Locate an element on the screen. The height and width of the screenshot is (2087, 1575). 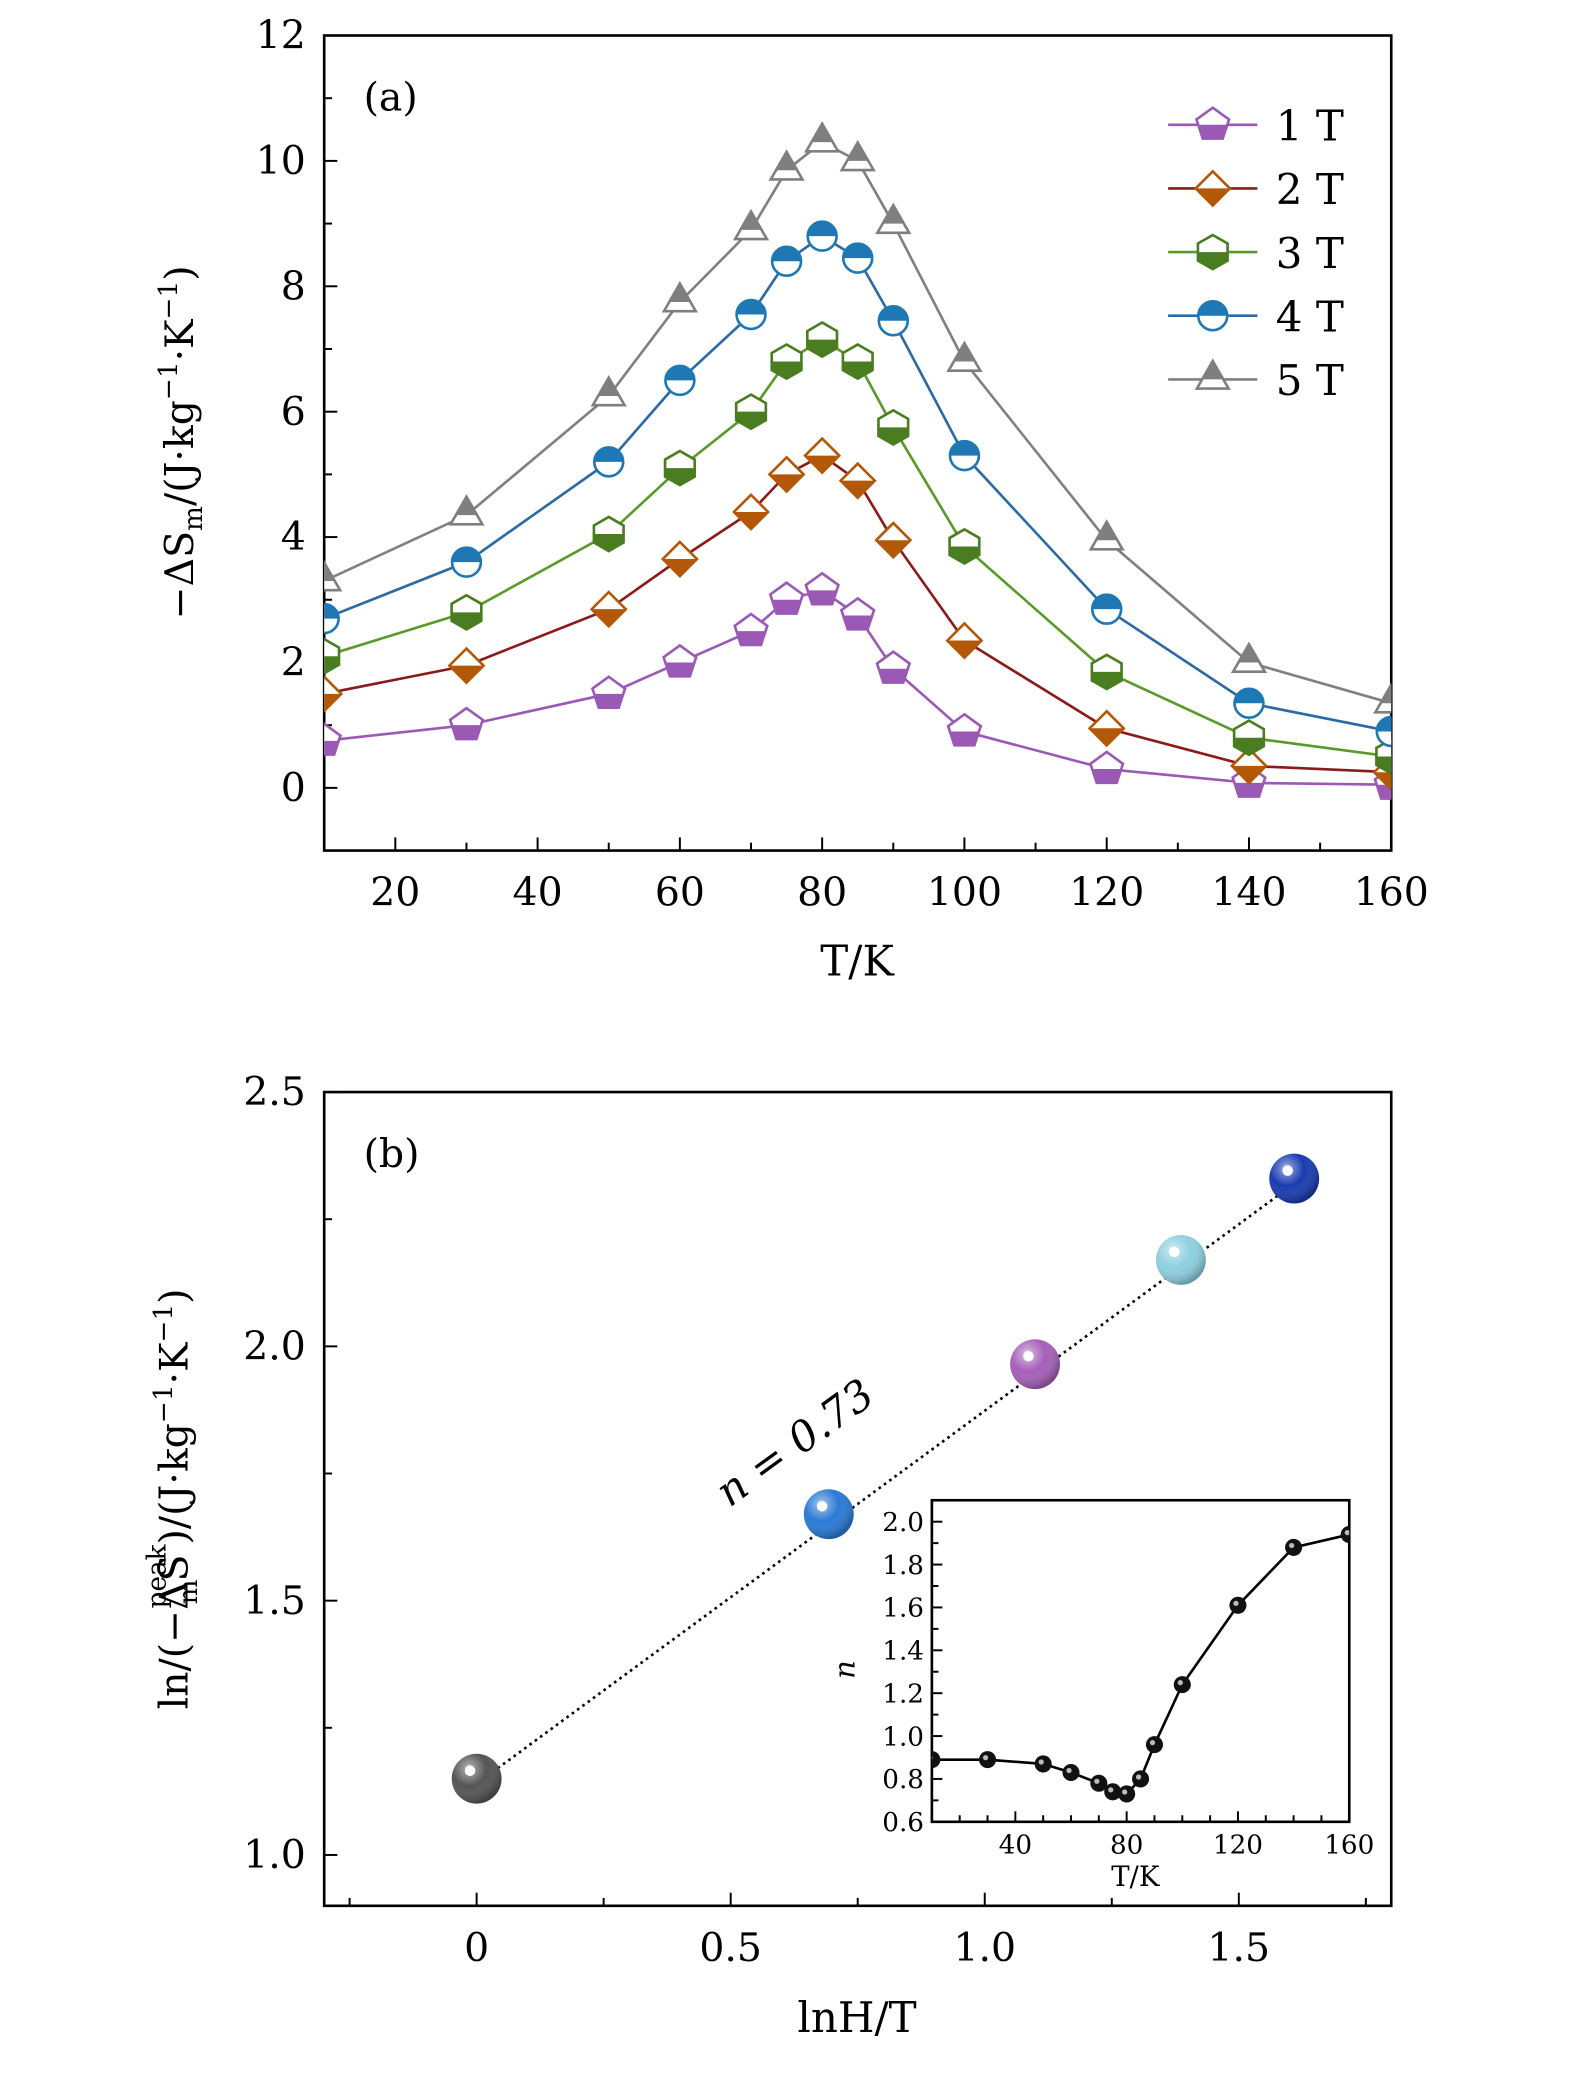
x-tick-label: 80 is located at coordinates (822, 893).